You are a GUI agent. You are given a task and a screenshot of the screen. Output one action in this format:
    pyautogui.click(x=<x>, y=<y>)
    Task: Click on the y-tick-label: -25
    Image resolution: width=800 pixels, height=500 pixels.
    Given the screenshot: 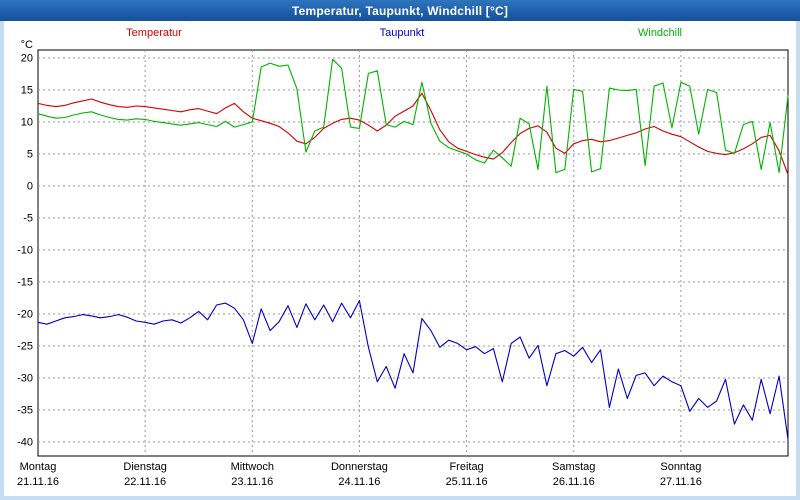 What is the action you would take?
    pyautogui.click(x=25, y=347)
    